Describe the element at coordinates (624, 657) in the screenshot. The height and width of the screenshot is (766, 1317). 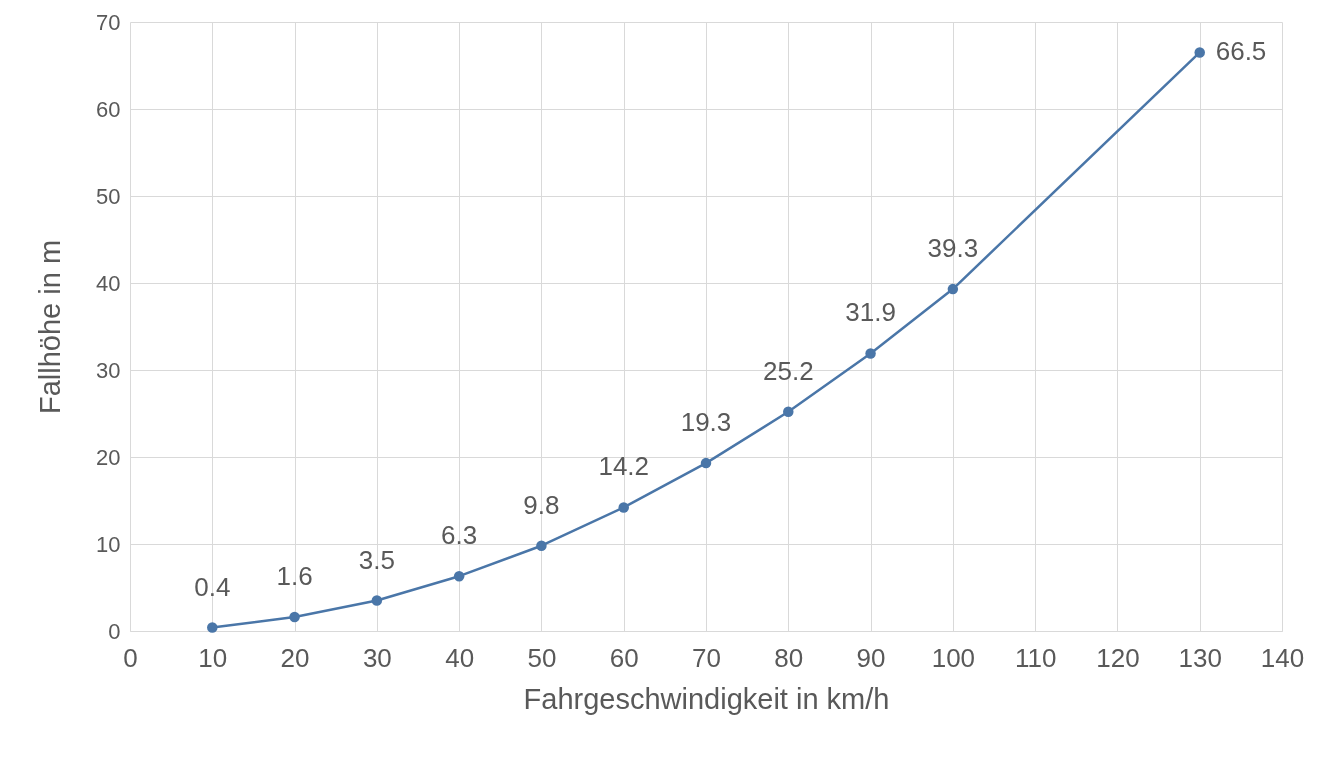
I see `x-tick-label: 60` at that location.